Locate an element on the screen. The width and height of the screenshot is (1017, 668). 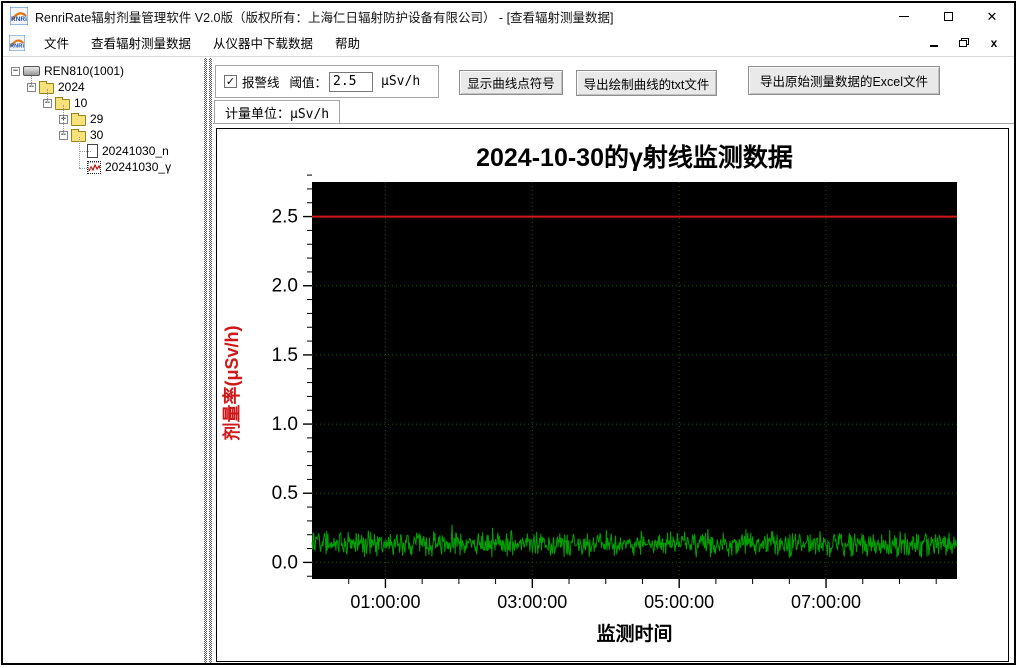
app-logo-icon: RNRi is located at coordinates (19, 16).